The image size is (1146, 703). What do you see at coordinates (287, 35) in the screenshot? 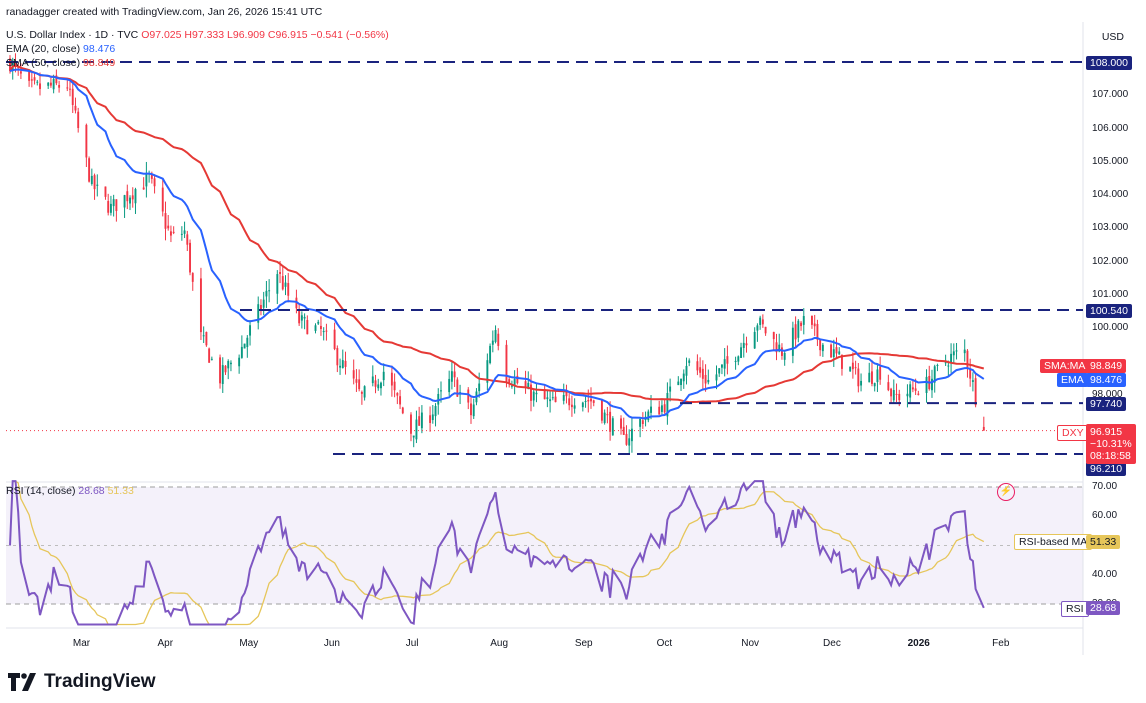
I see `ohlc-close: C96.915` at bounding box center [287, 35].